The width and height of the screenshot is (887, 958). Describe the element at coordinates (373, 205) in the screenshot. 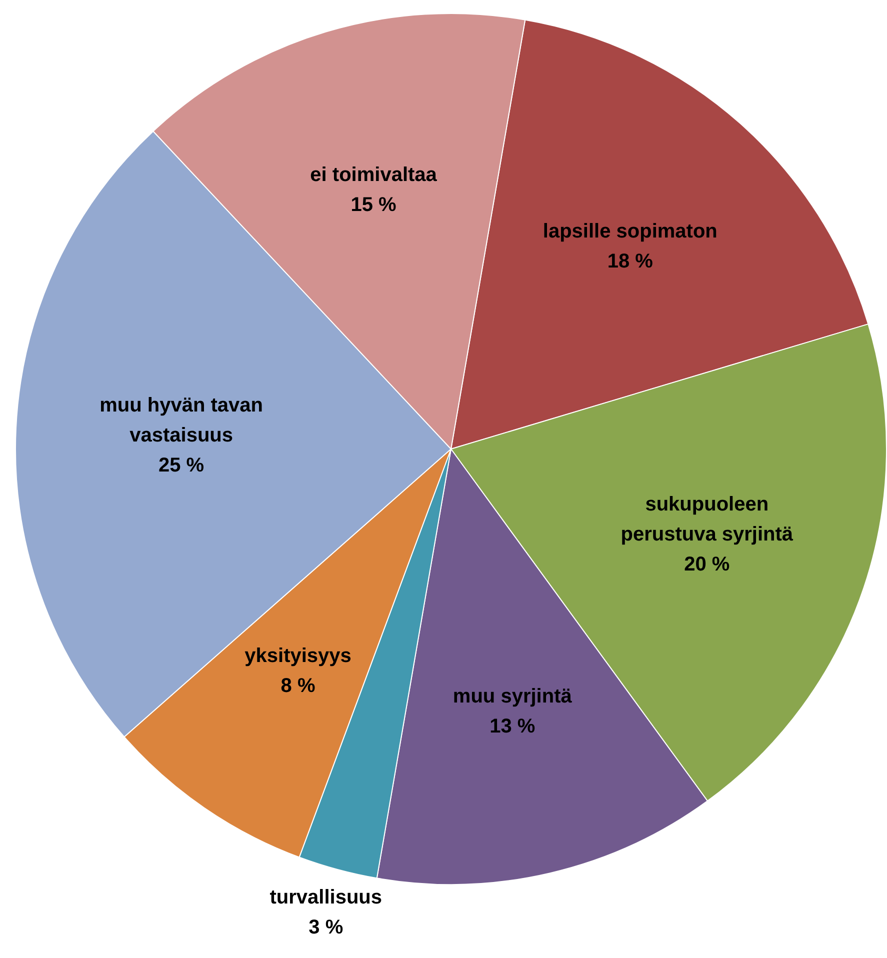

I see `data-label: 15 %` at that location.